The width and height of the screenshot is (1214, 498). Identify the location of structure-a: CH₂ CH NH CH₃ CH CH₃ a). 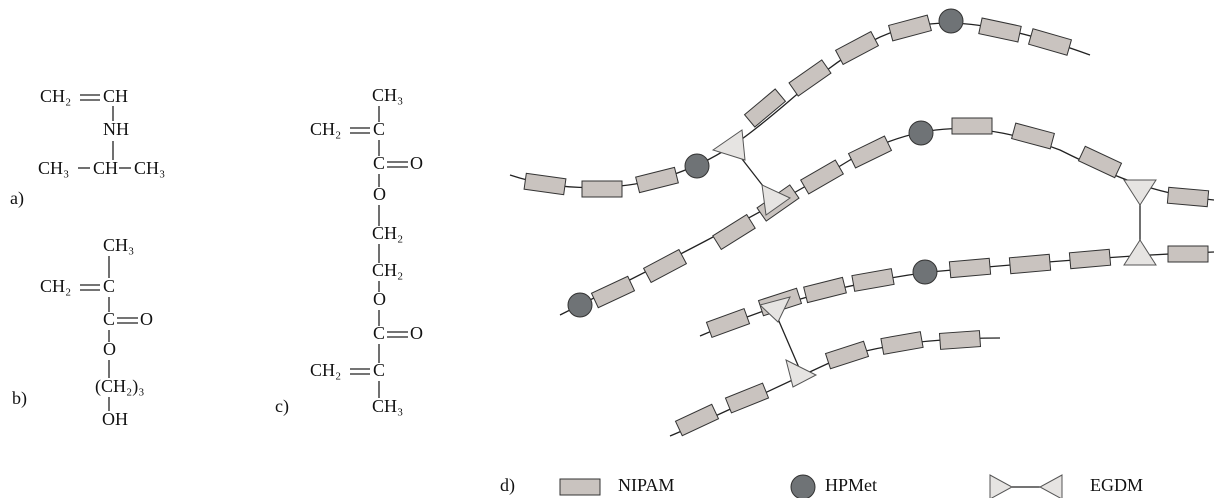
(87, 147).